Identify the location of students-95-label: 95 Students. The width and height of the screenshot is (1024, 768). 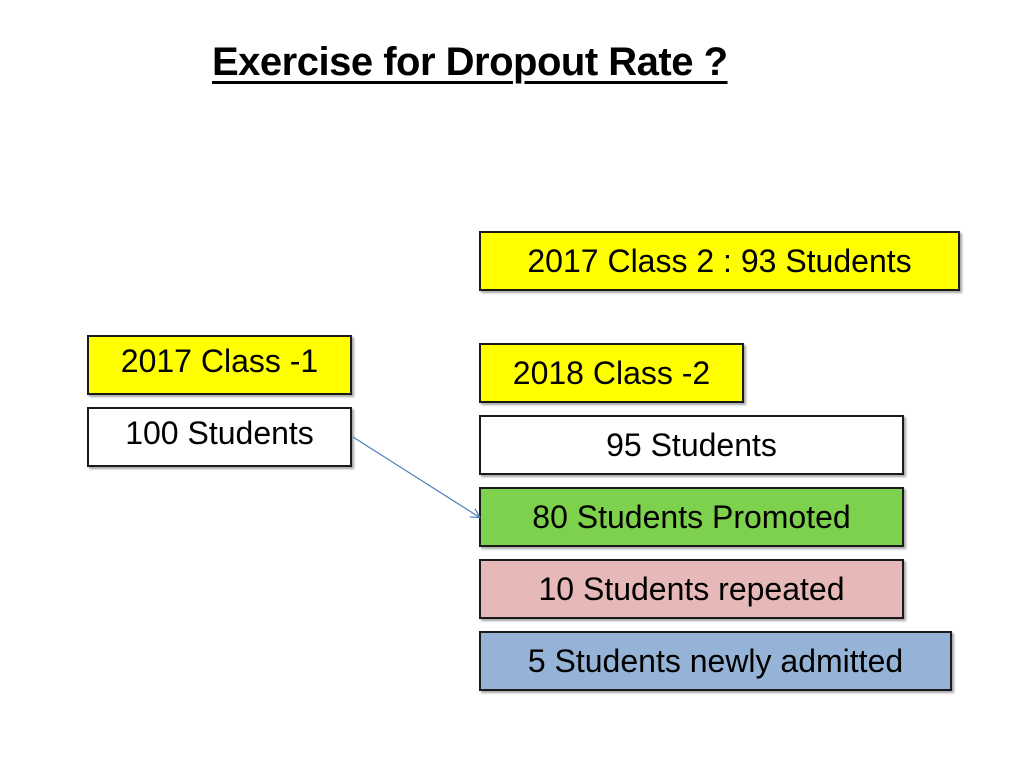
(691, 444).